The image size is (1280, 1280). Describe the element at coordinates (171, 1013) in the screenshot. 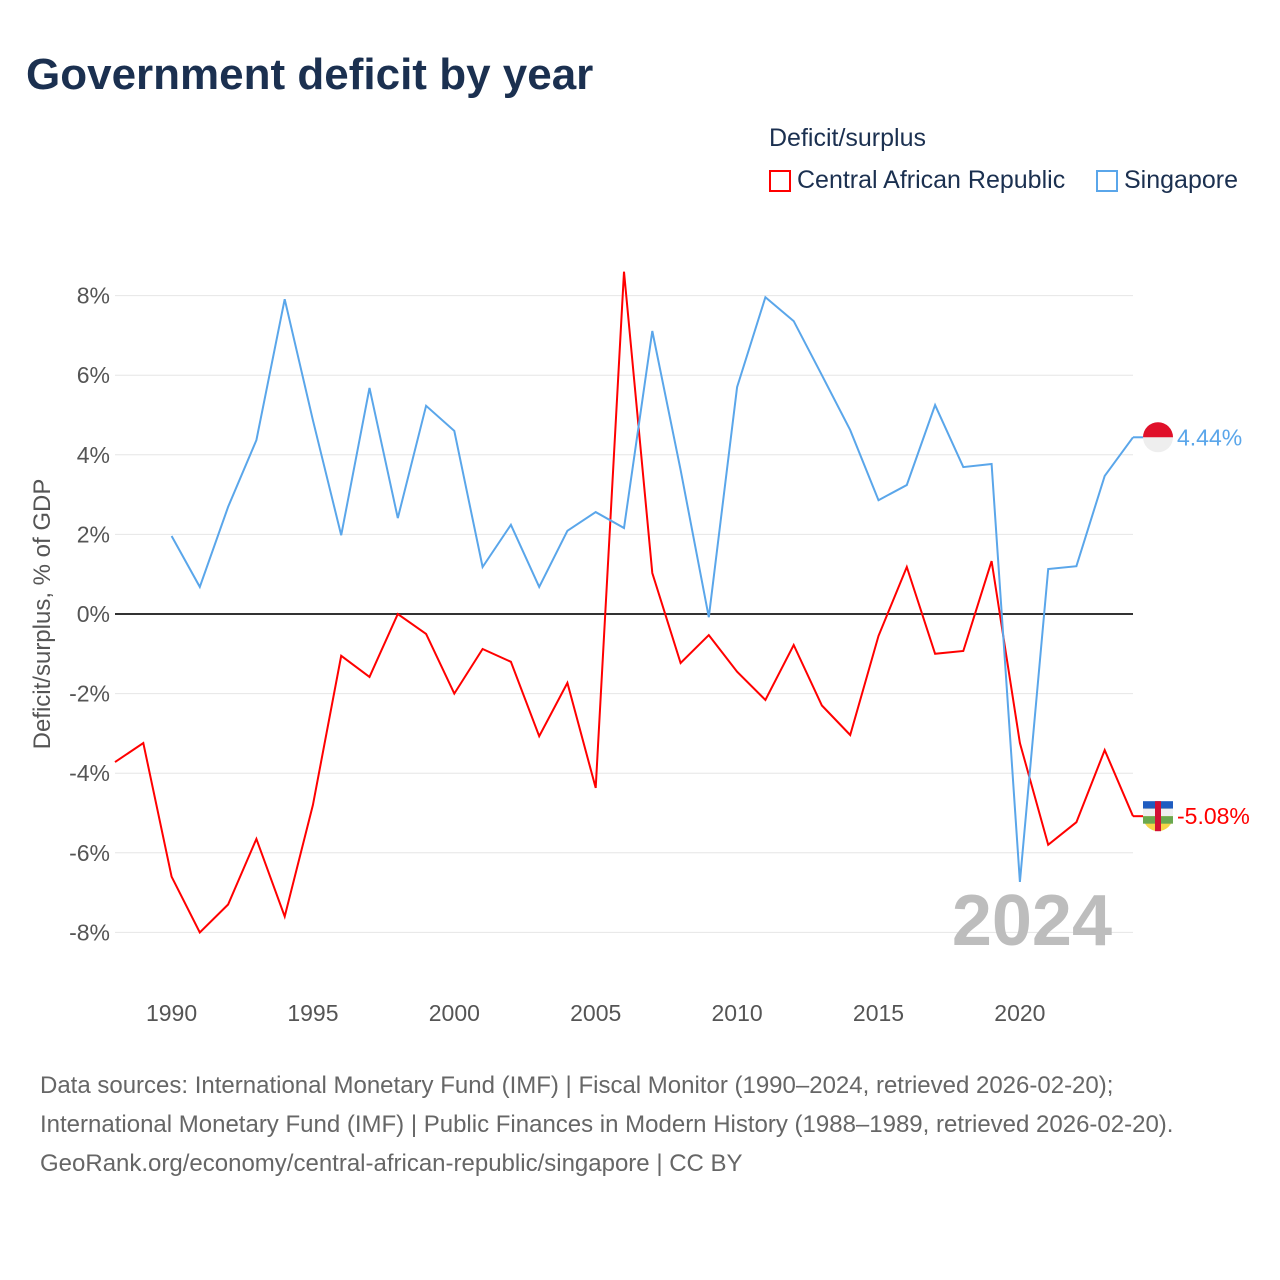

I see `x-tick-label: 1990` at that location.